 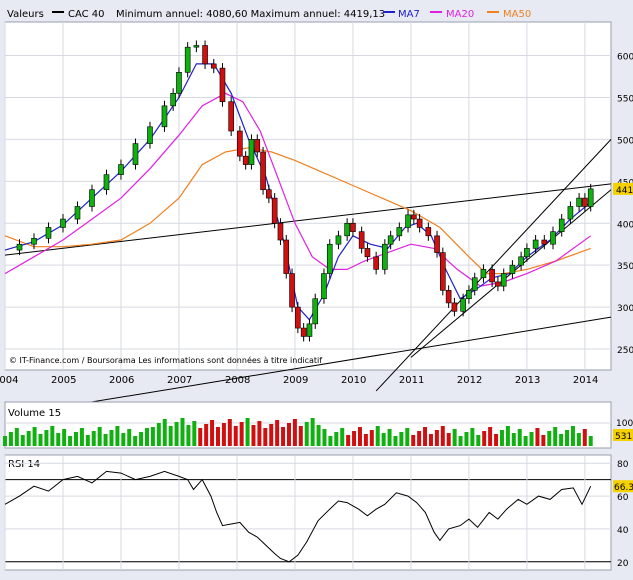 What do you see at coordinates (411, 380) in the screenshot?
I see `x-tick-label: 2011` at bounding box center [411, 380].